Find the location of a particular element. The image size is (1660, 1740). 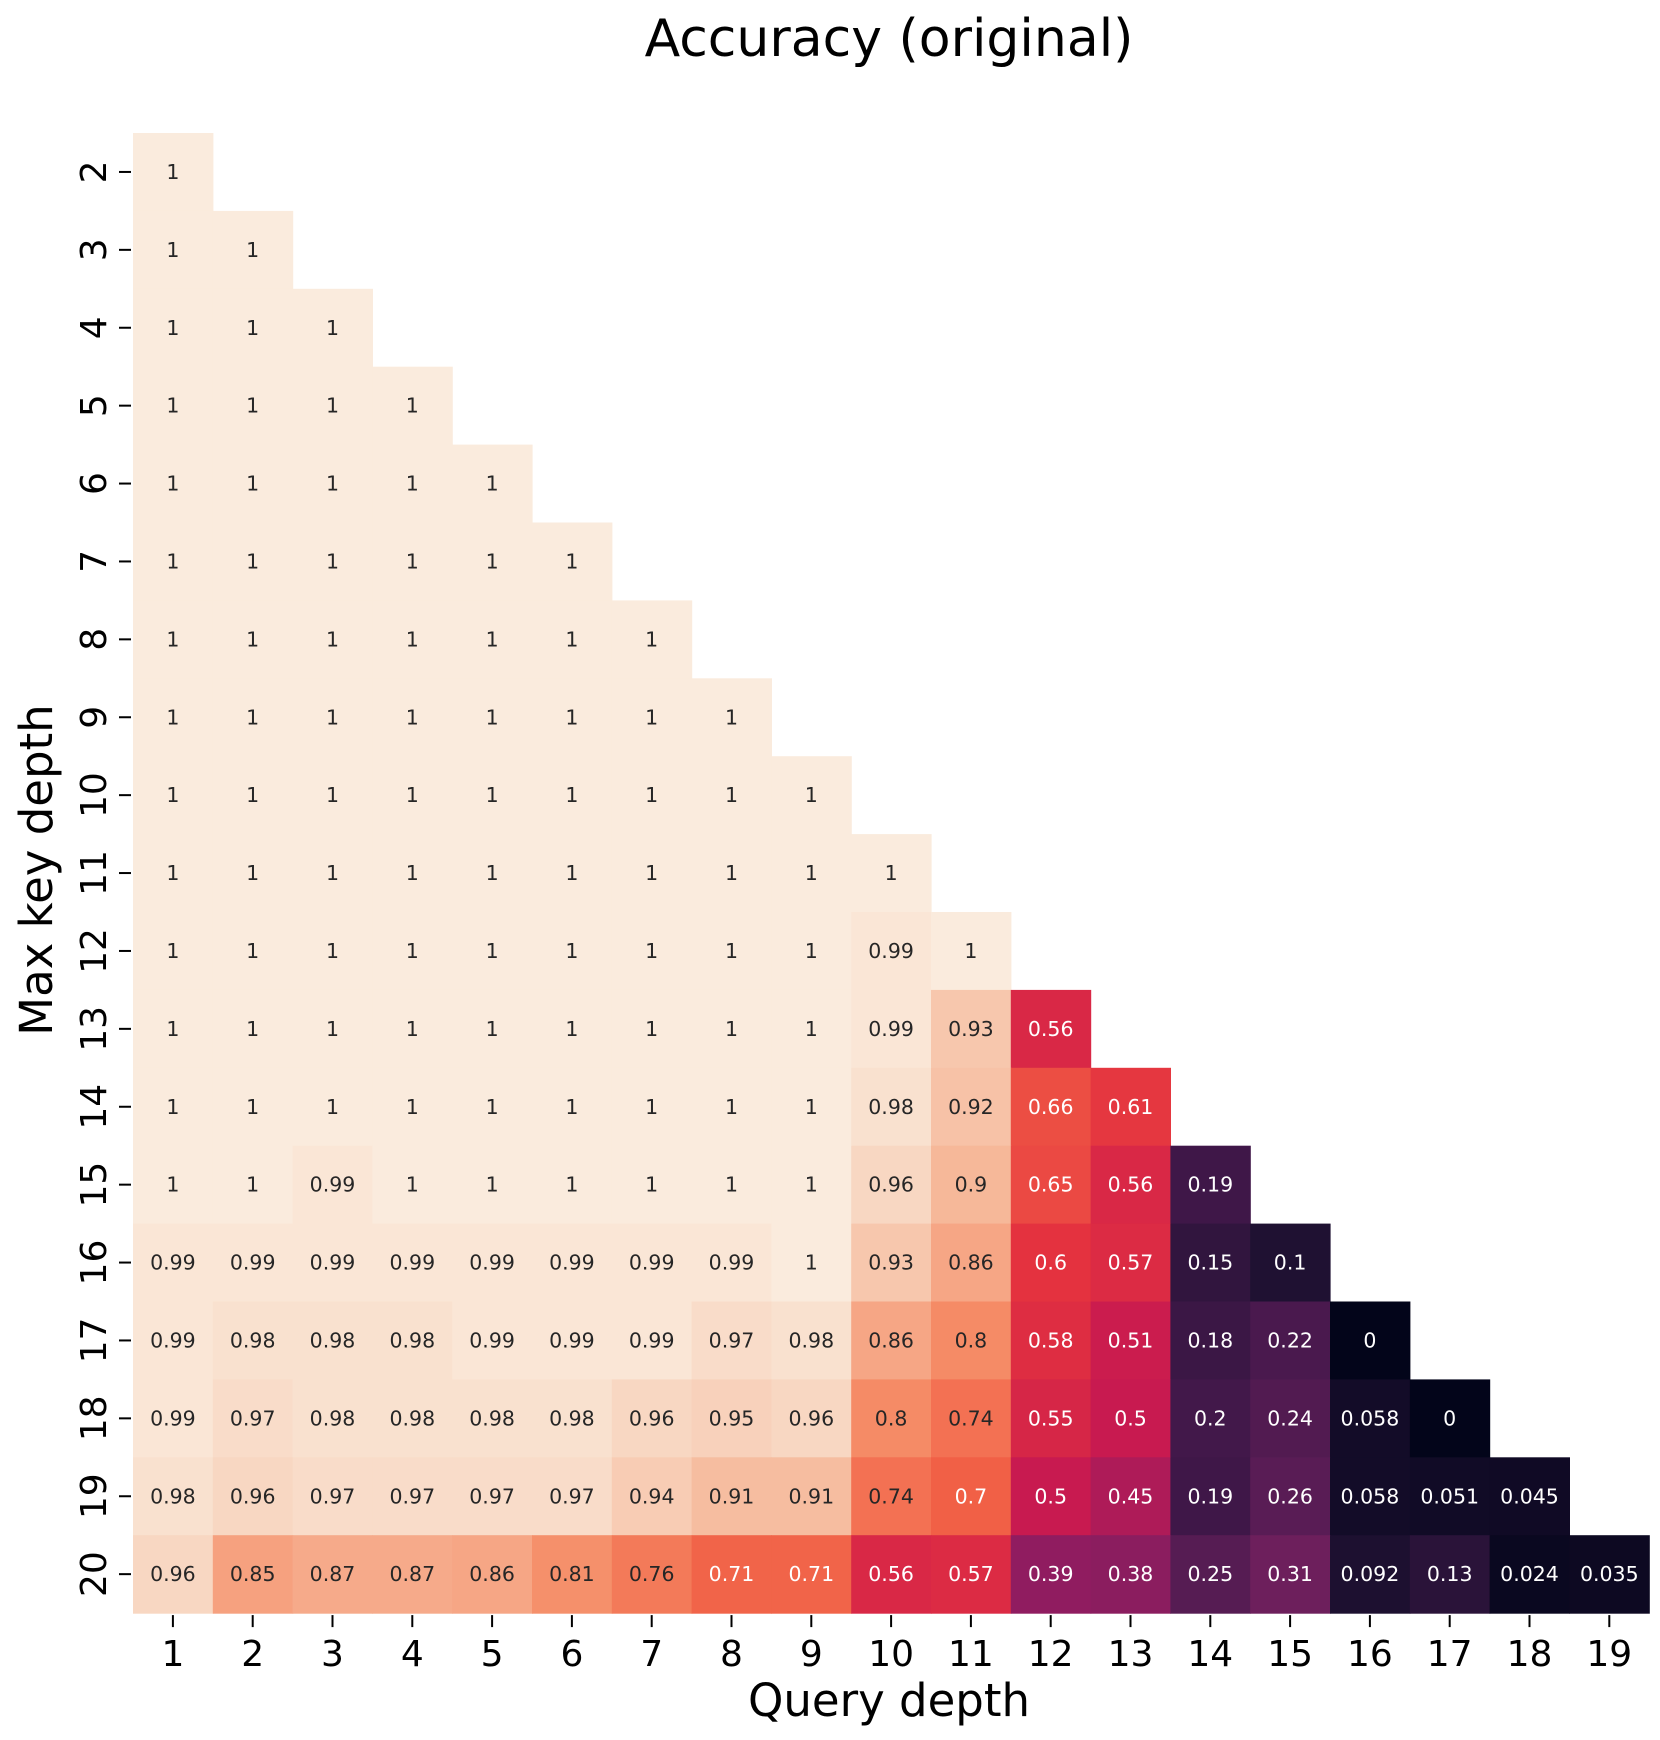

cell-value-label: 0.96 is located at coordinates (173, 1574).